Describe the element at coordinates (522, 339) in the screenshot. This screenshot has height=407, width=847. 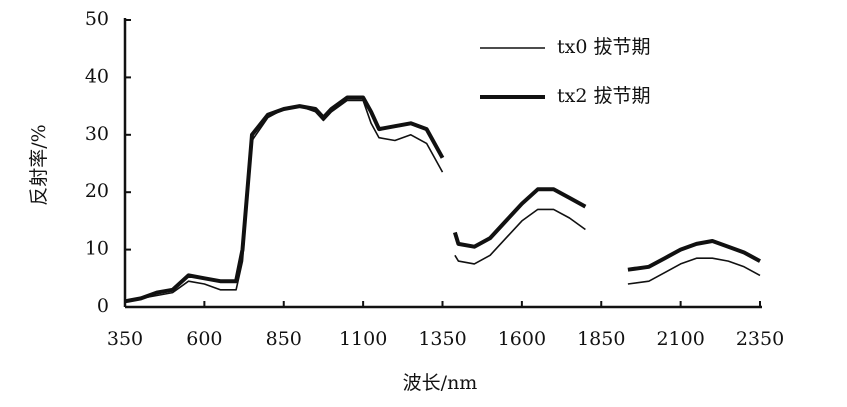
I see `x-tick-label: 1600` at that location.